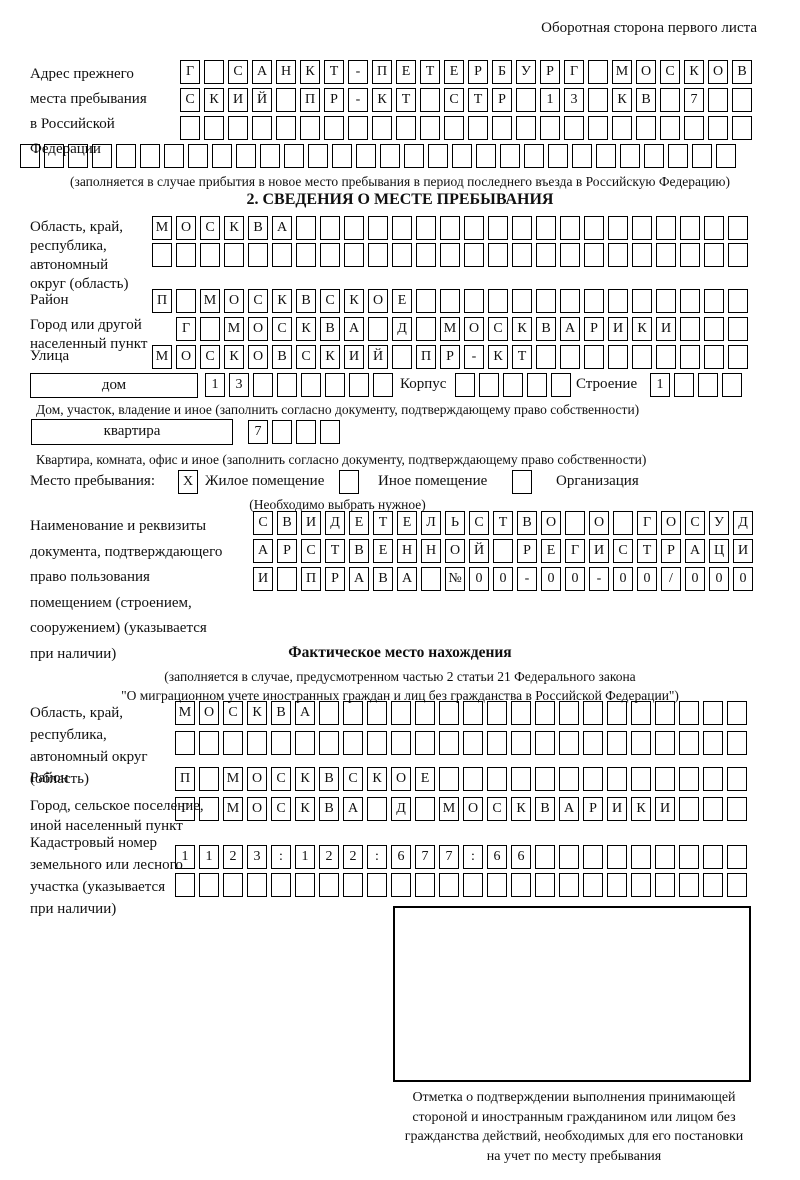  I want to click on label-line: иной населенный пункт, so click(106, 826).